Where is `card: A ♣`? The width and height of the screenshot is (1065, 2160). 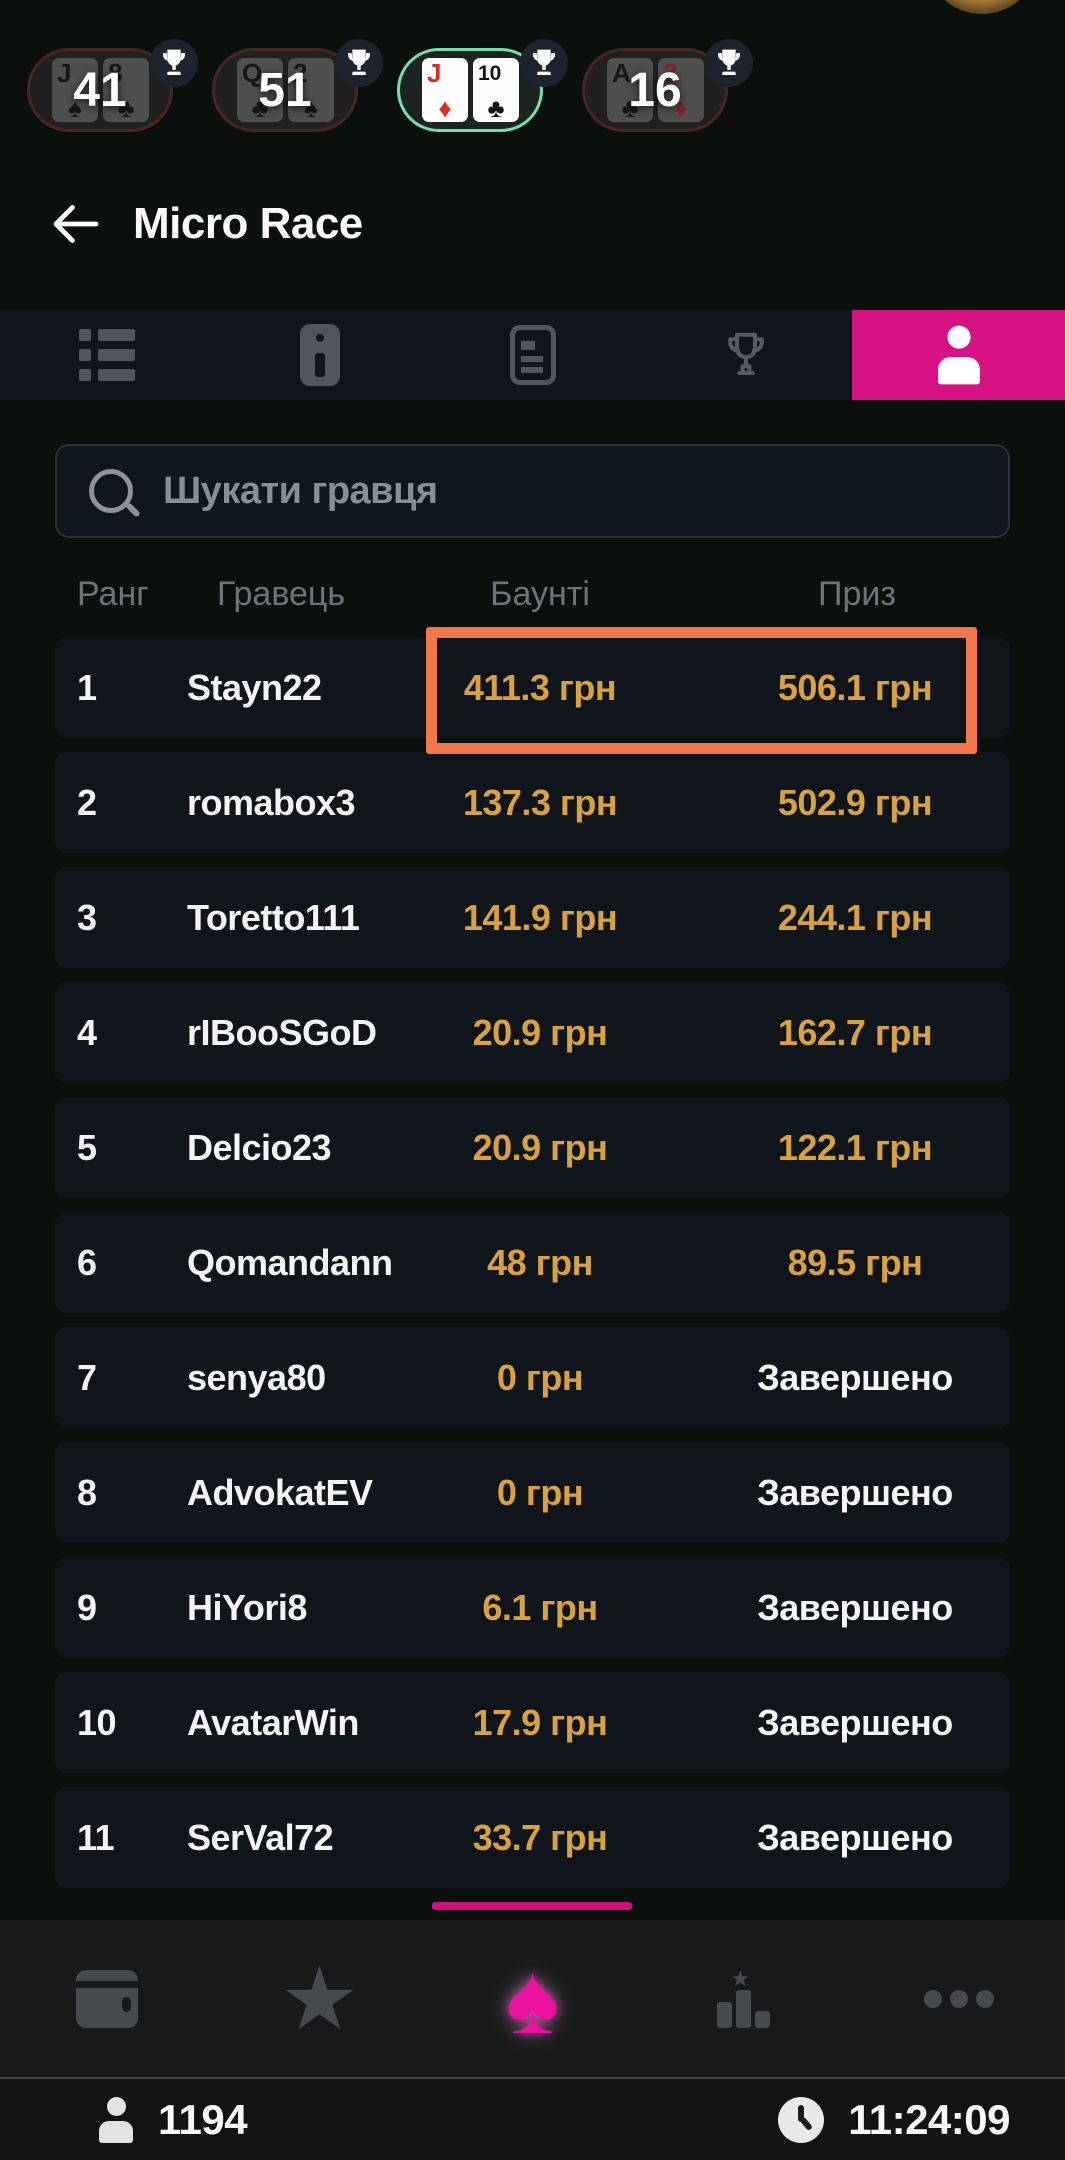
card: A ♣ is located at coordinates (630, 90).